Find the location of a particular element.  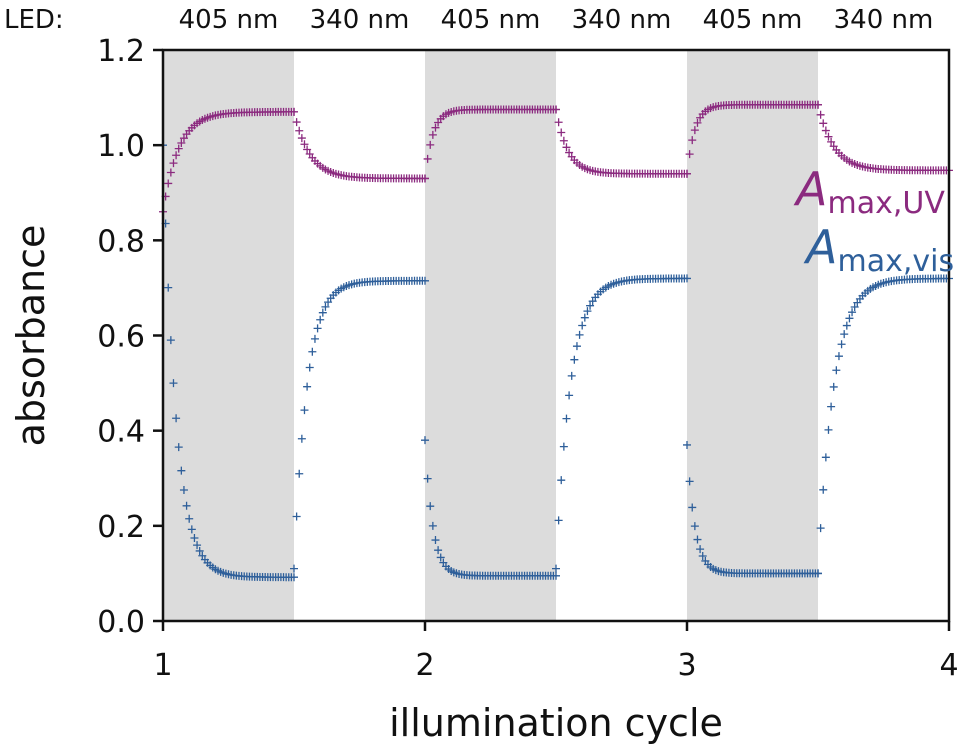

x-tick-label: 4 is located at coordinates (948, 665).